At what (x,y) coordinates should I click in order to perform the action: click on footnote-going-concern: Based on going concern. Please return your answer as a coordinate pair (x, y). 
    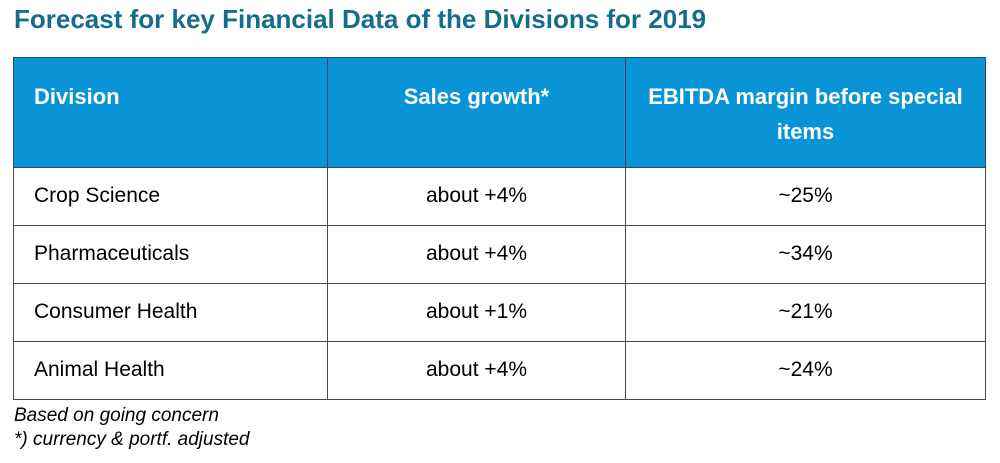
    Looking at the image, I should click on (116, 415).